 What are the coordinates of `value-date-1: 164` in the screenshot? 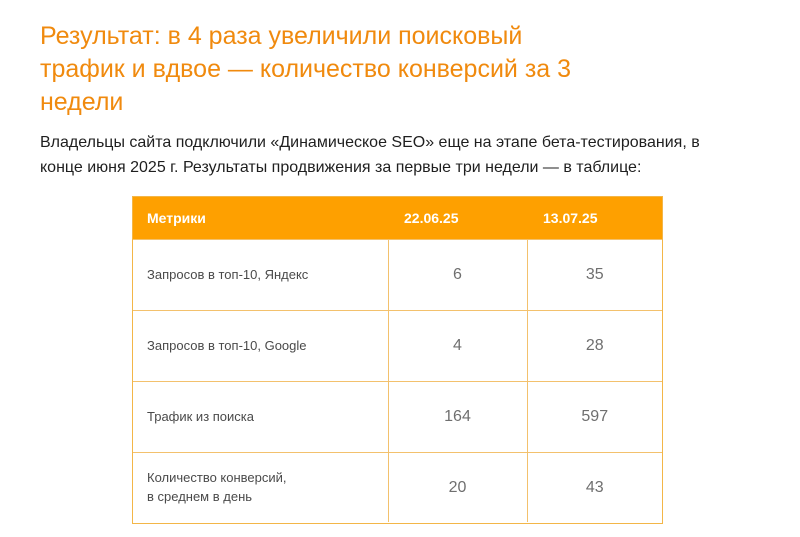 It's located at (457, 416).